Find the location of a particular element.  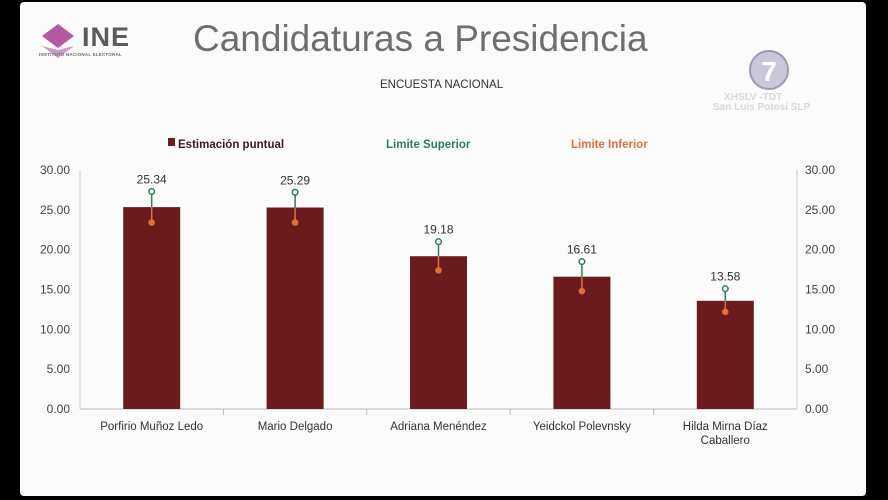

y-tick-left-2: 10.00 is located at coordinates (55, 329).